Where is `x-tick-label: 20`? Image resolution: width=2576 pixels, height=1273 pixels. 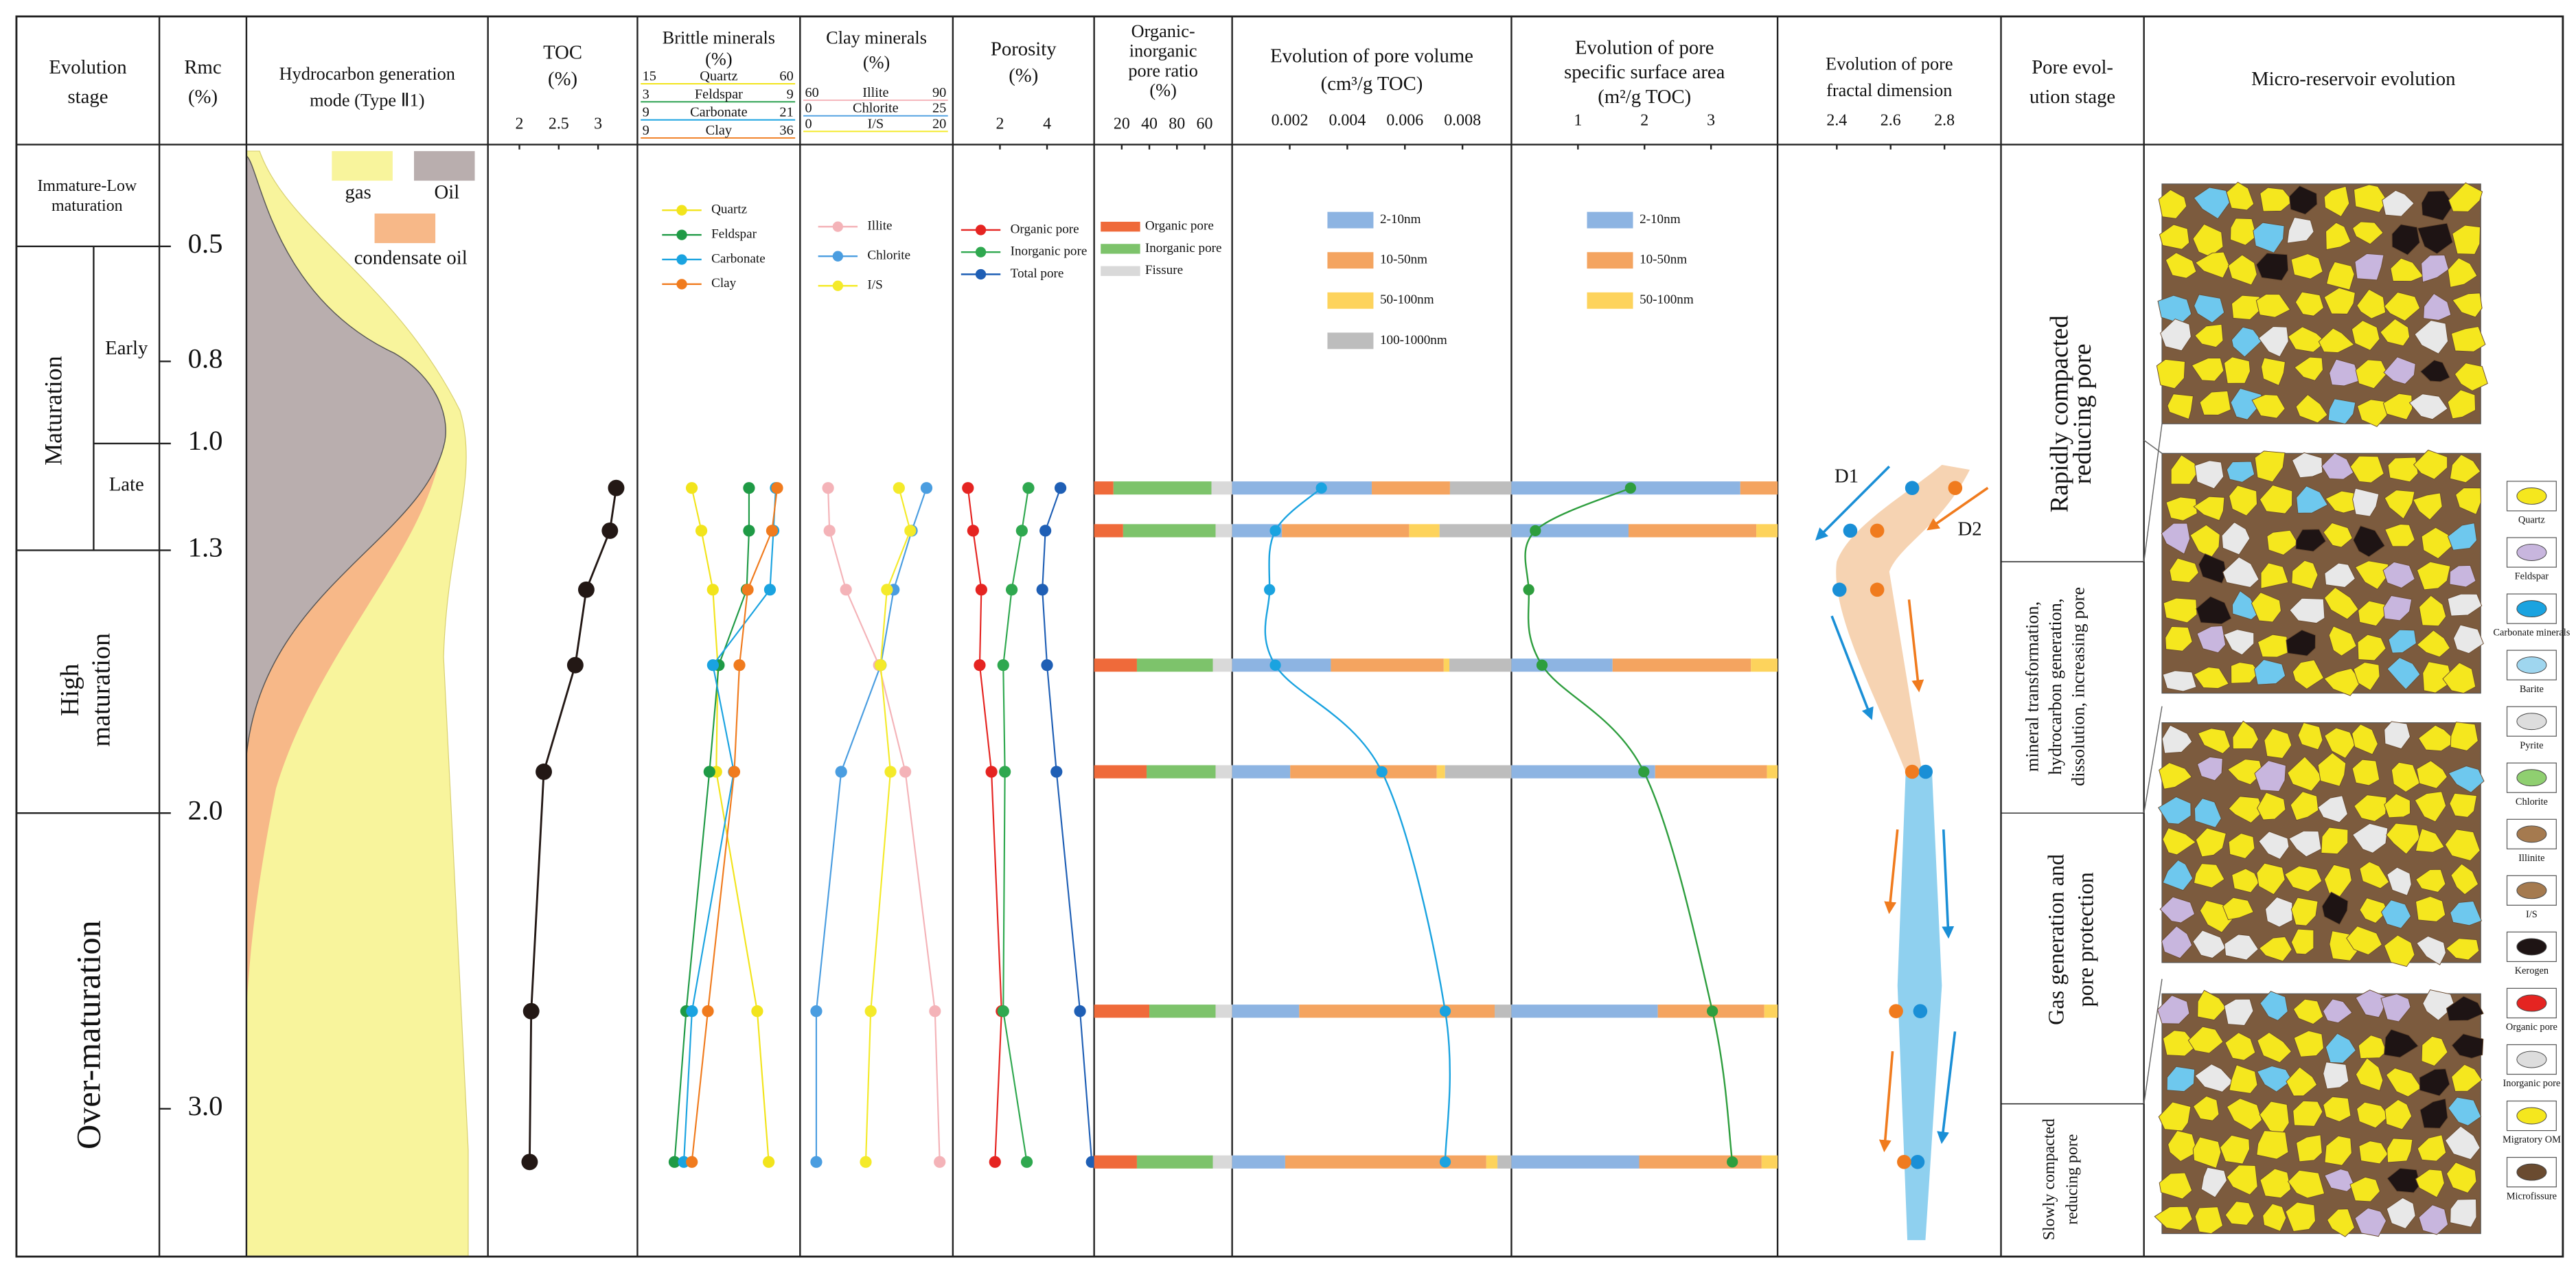 x-tick-label: 20 is located at coordinates (1122, 124).